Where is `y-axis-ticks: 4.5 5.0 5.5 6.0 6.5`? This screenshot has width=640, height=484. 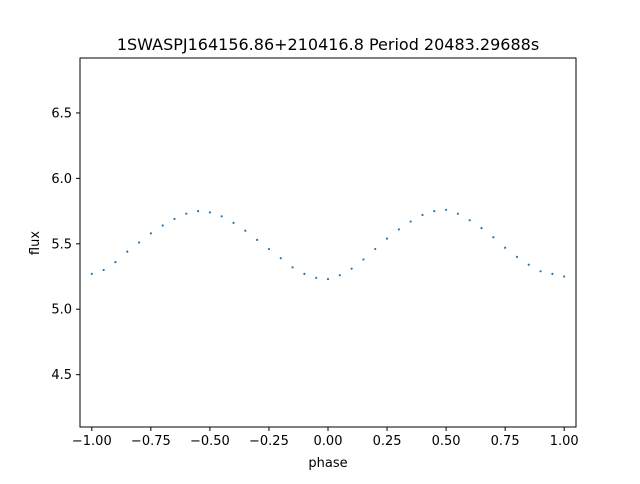 y-axis-ticks: 4.5 5.0 5.5 6.0 6.5 is located at coordinates (65, 244).